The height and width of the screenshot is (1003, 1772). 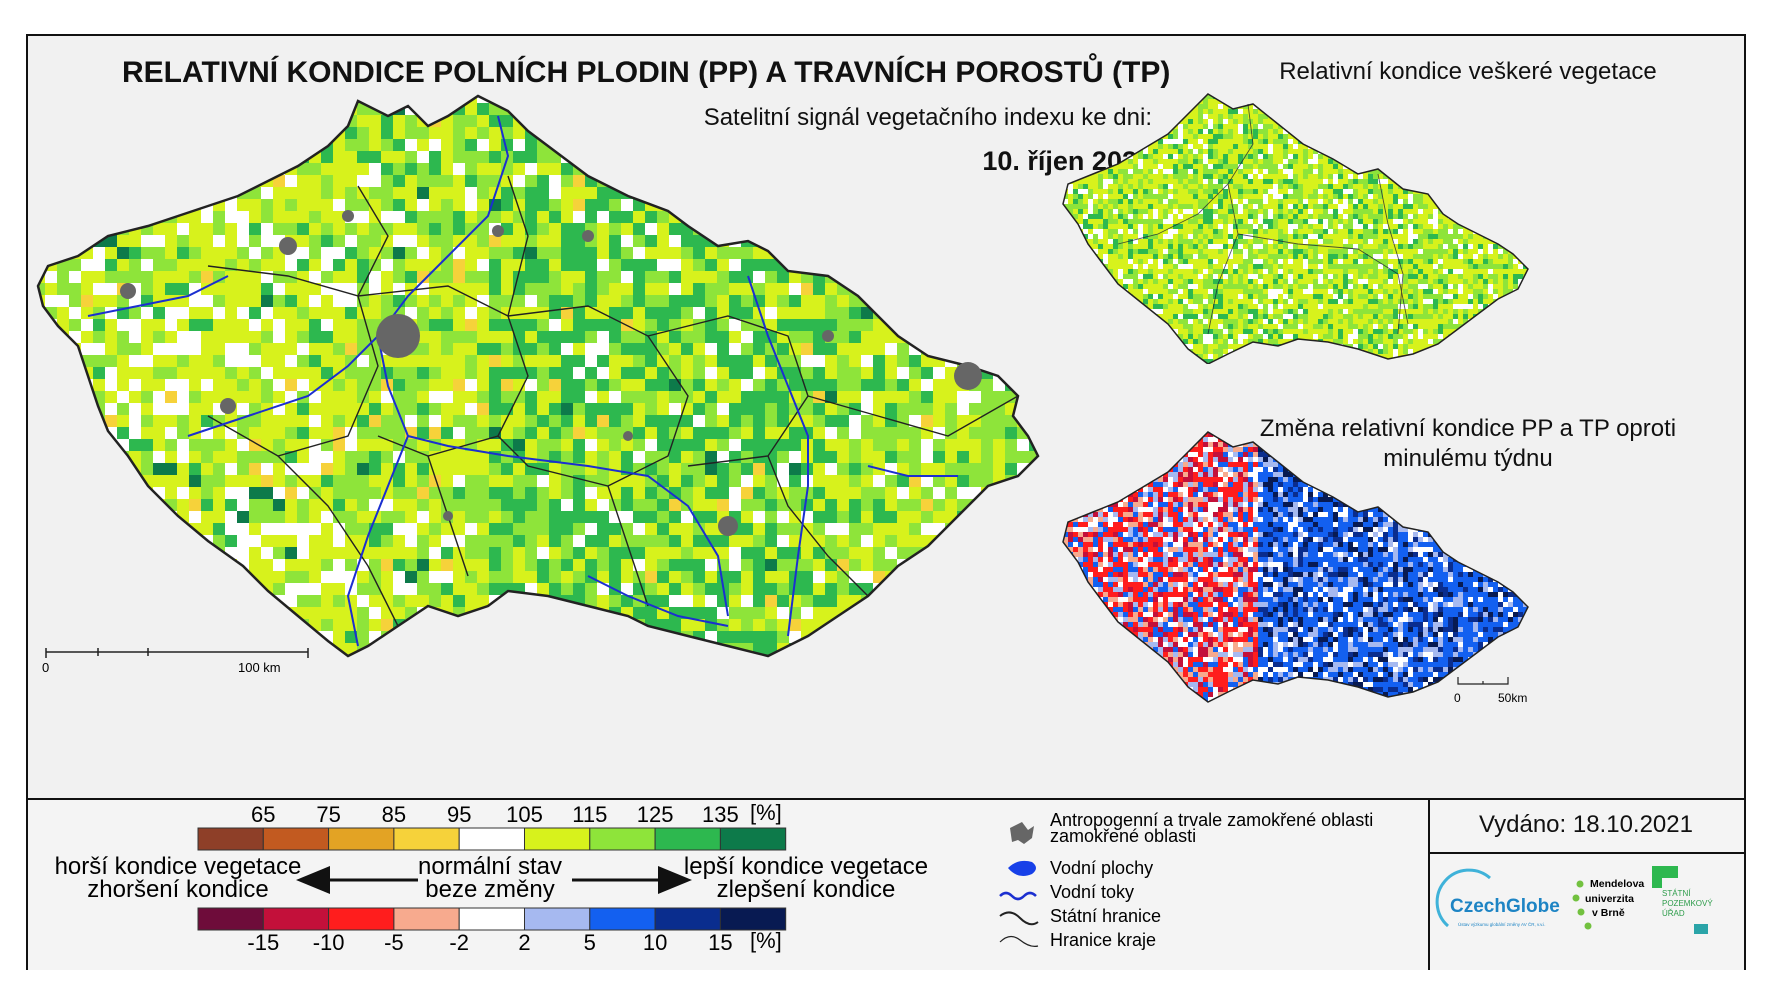 What do you see at coordinates (655, 814) in the screenshot?
I see `condition-tick-label: 125` at bounding box center [655, 814].